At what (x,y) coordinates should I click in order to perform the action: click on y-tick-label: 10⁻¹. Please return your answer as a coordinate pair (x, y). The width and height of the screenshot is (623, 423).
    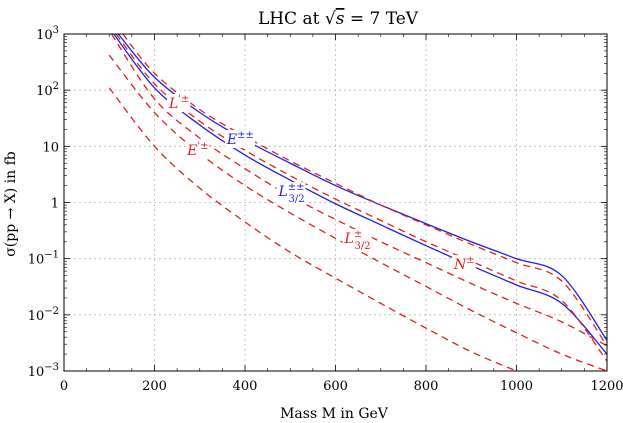
    Looking at the image, I should click on (43, 259).